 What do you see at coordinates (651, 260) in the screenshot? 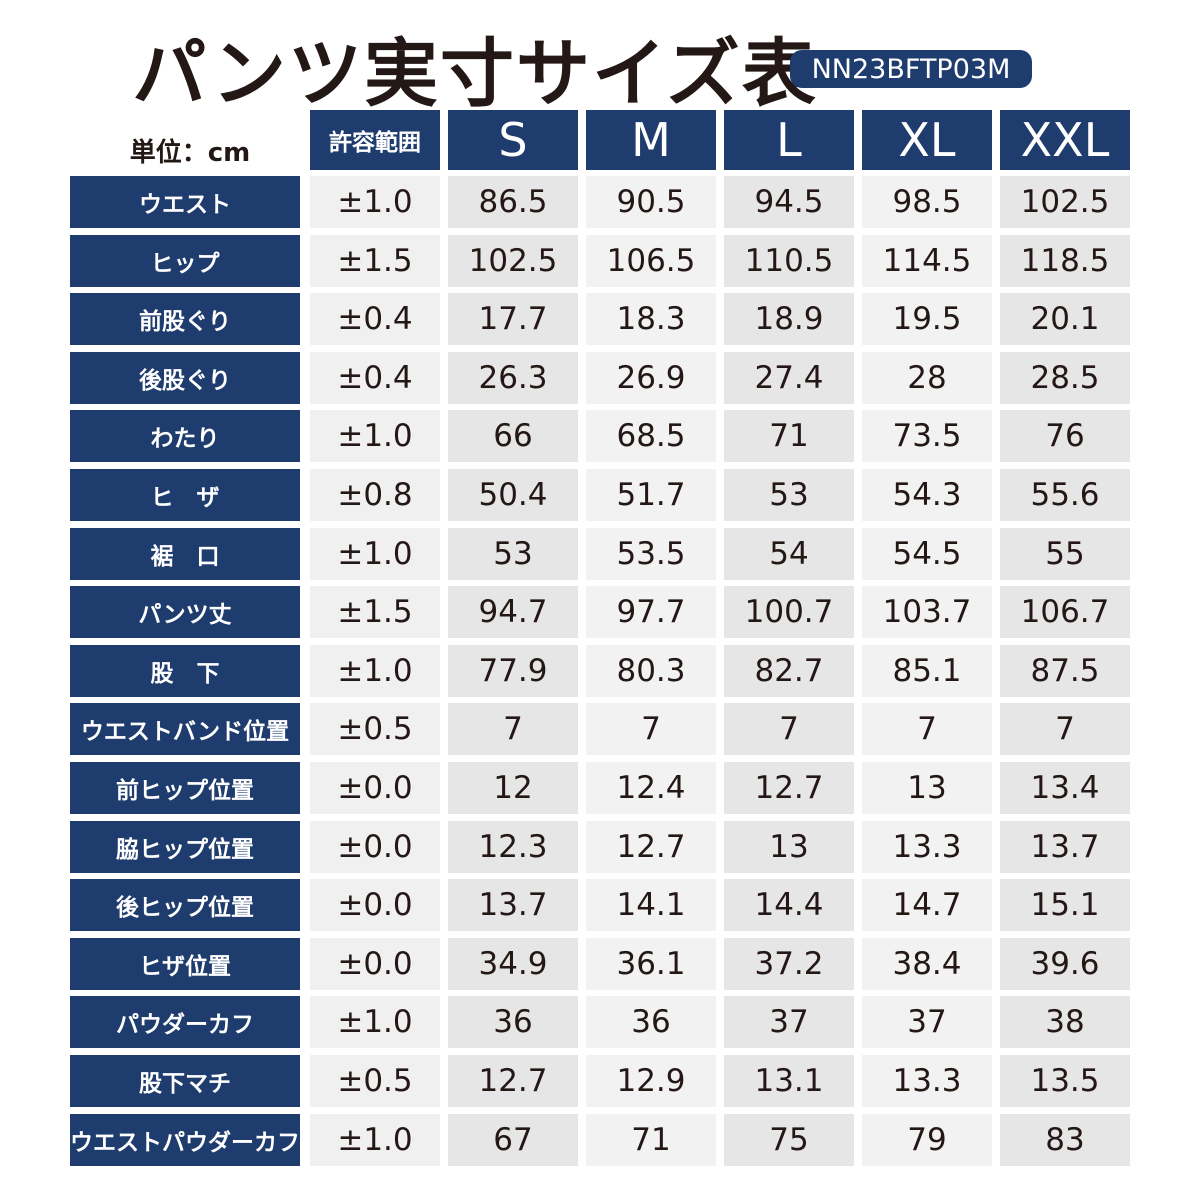
I see `value-cell: 106.5` at bounding box center [651, 260].